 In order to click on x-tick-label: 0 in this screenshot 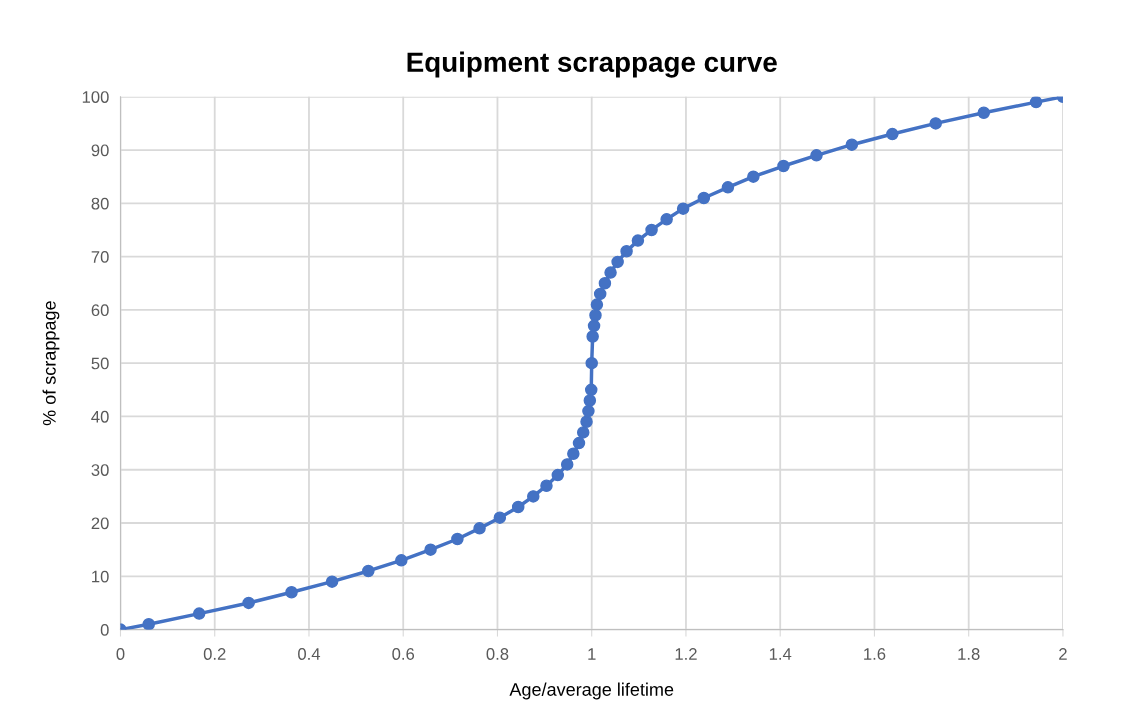, I will do `click(120, 654)`.